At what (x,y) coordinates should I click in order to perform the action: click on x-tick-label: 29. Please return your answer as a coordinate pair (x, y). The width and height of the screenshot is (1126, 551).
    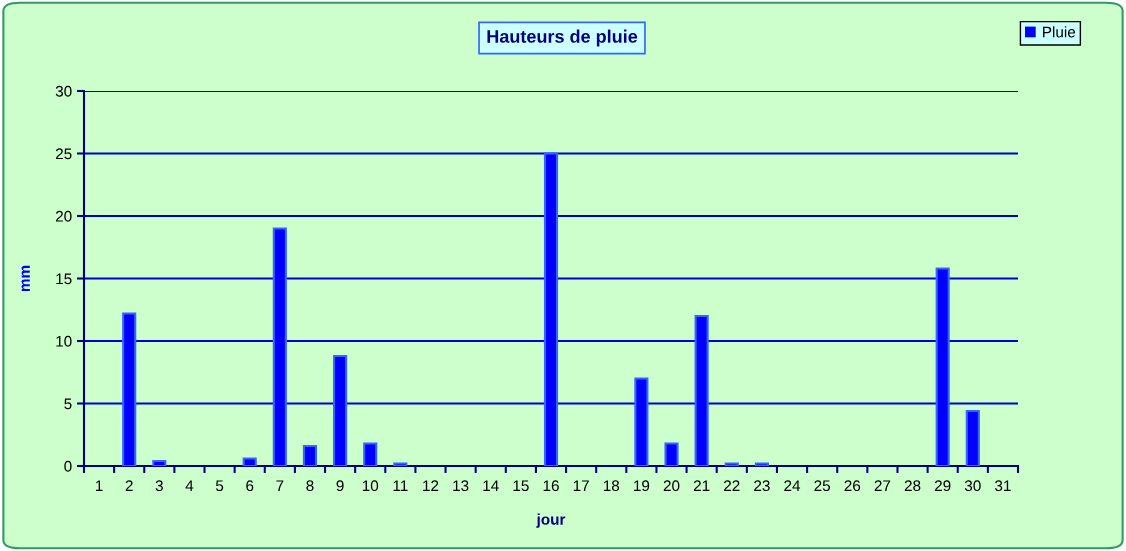
    Looking at the image, I should click on (942, 486).